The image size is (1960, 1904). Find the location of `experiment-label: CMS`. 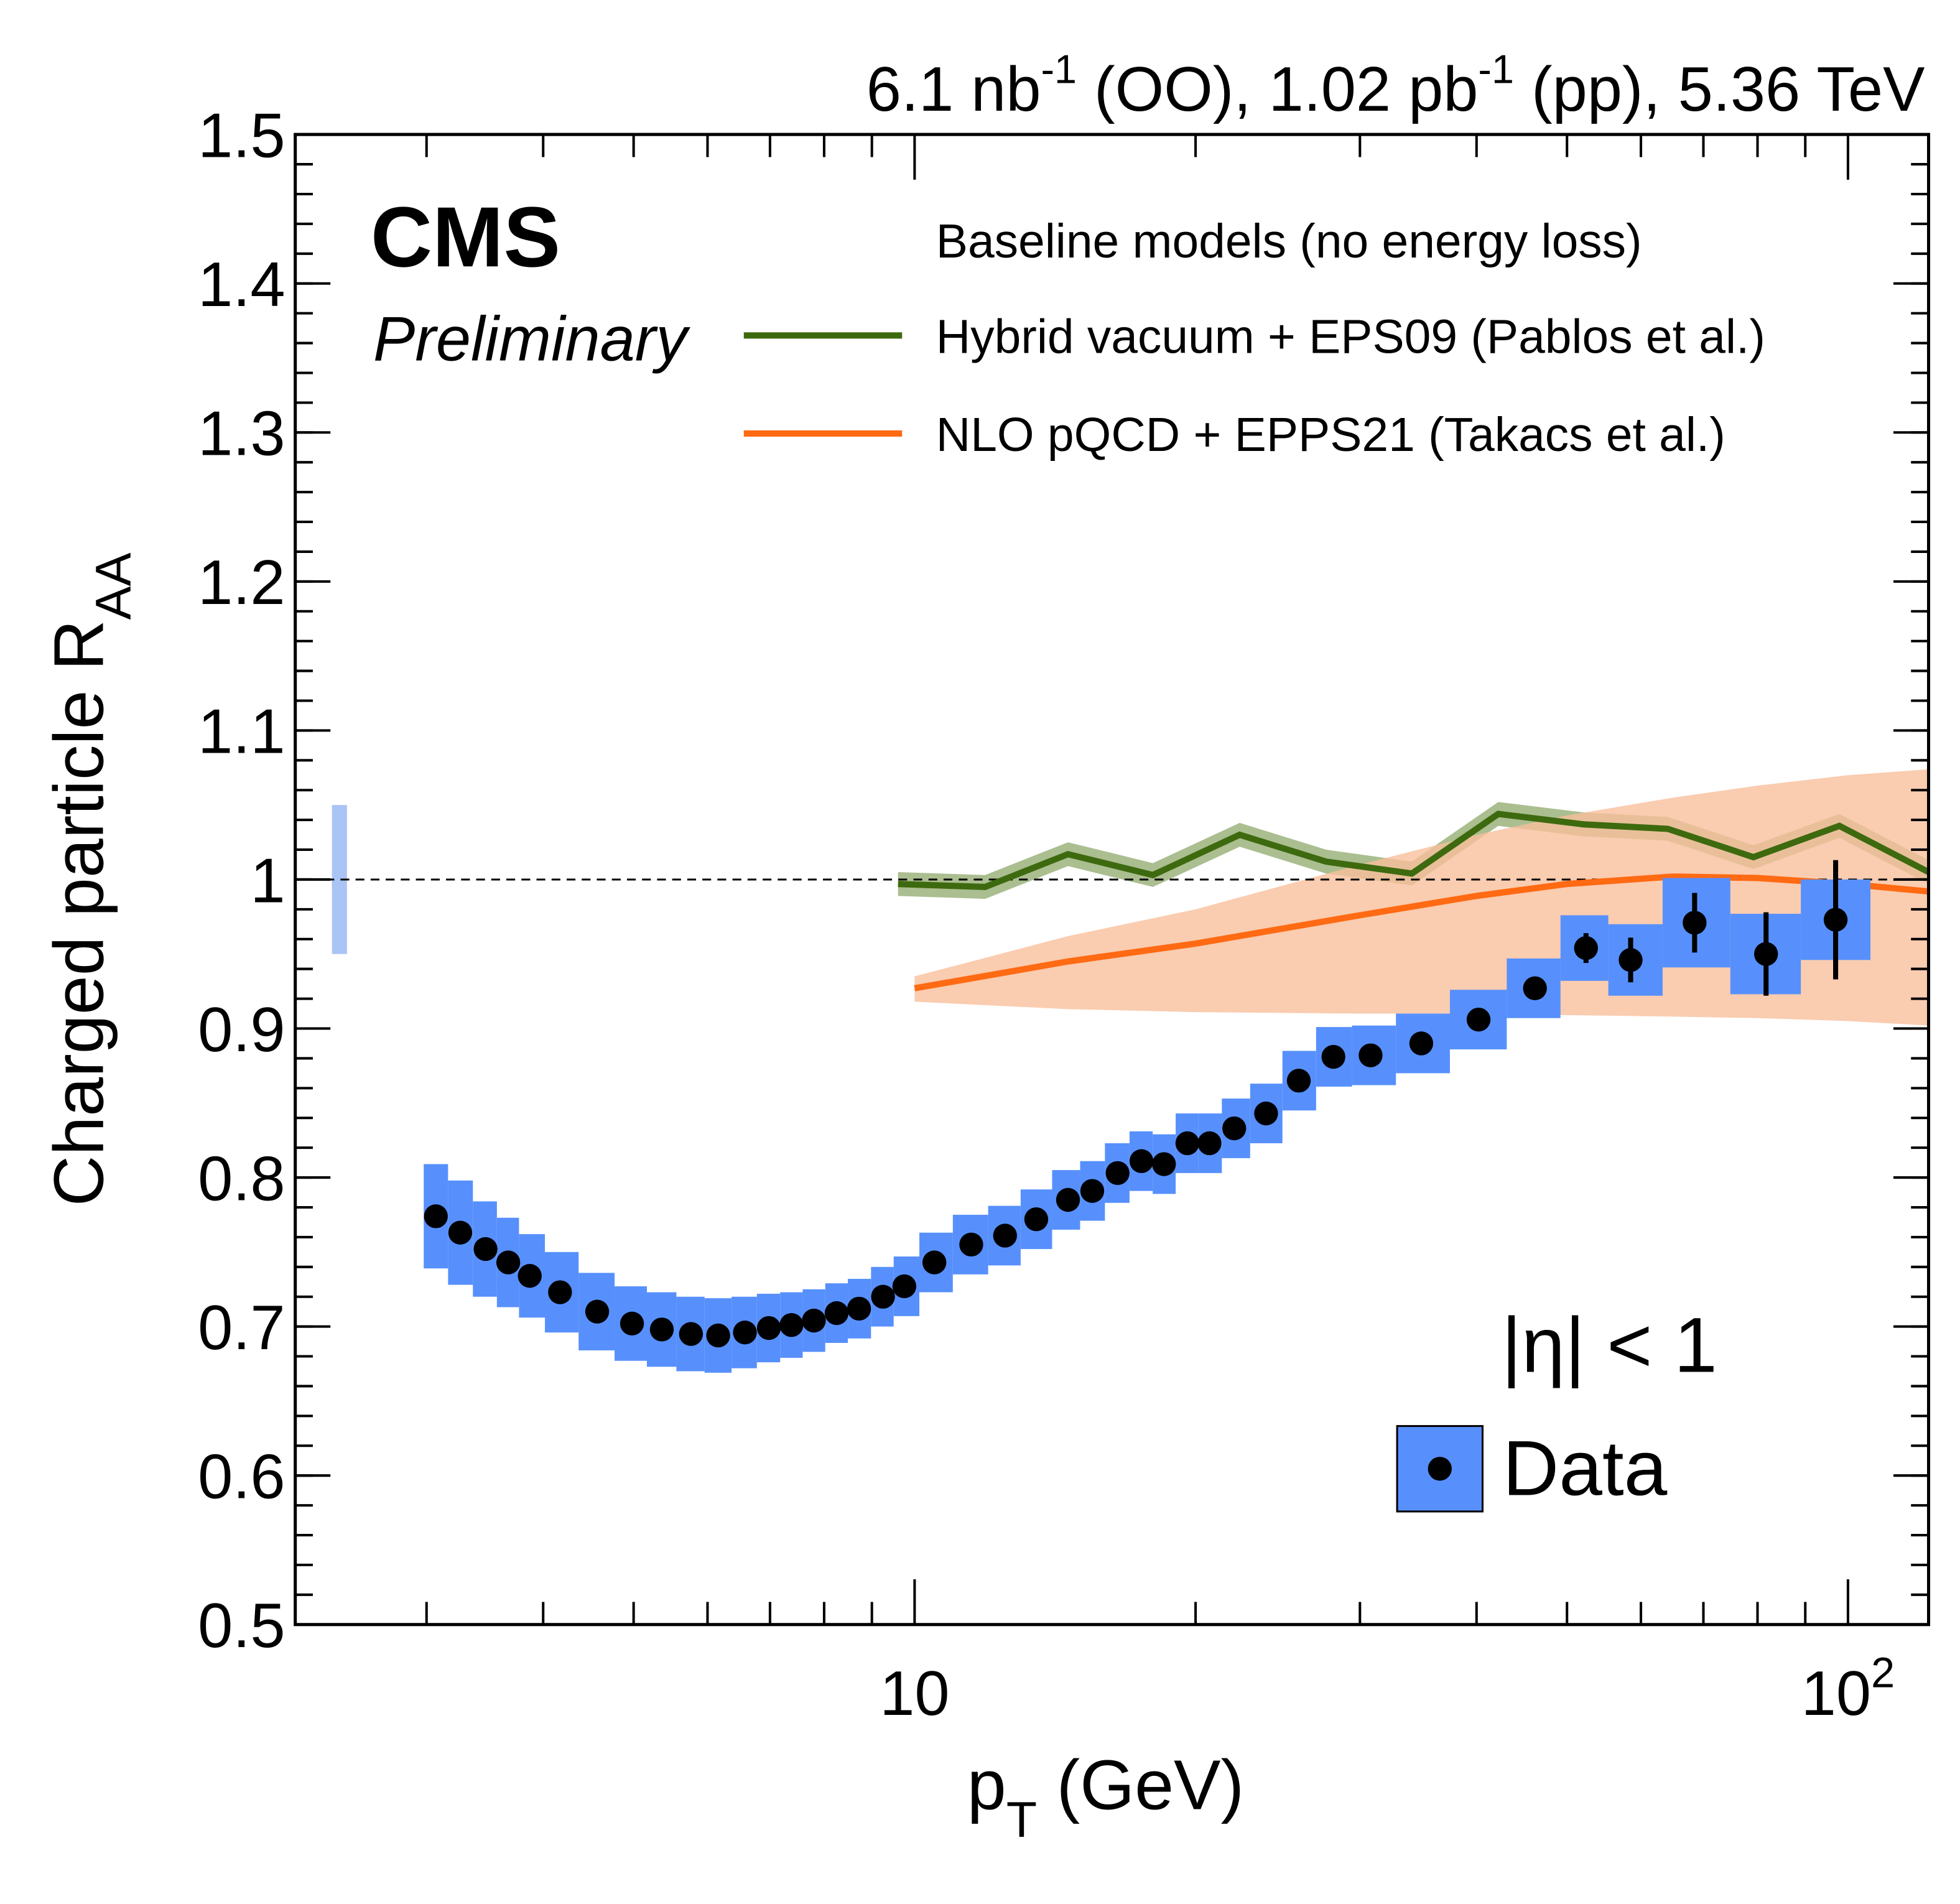

experiment-label: CMS is located at coordinates (465, 237).